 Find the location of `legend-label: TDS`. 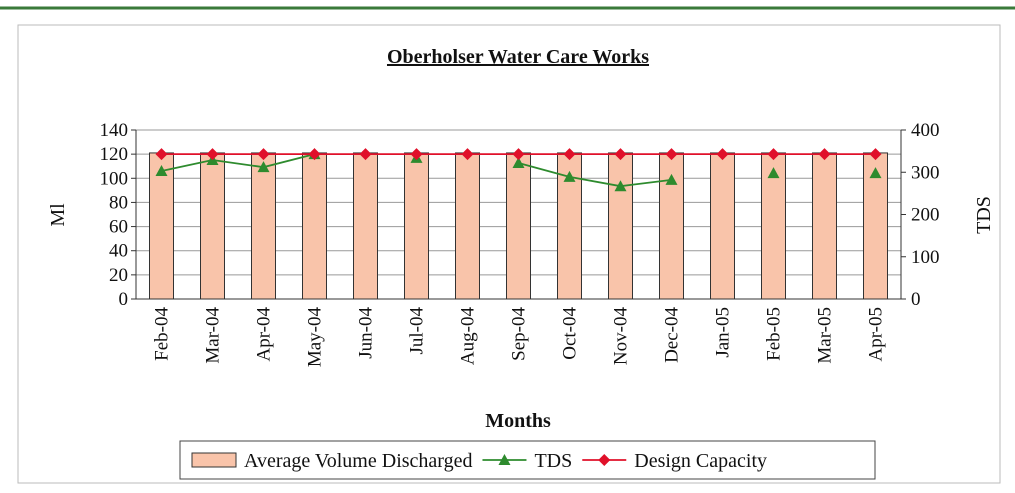

legend-label: TDS is located at coordinates (553, 461).